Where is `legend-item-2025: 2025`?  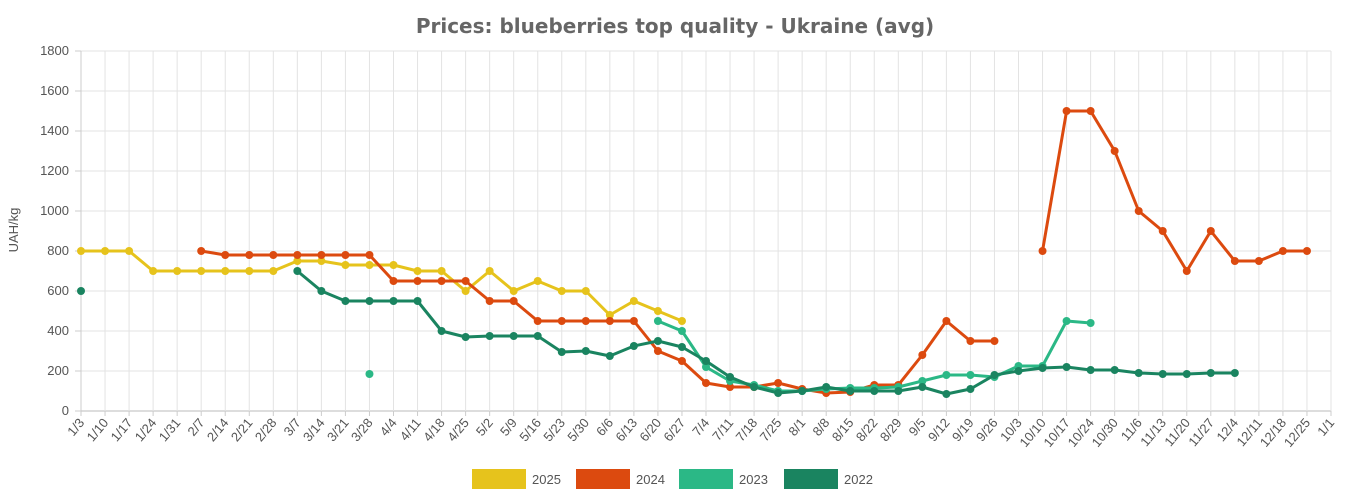 legend-item-2025: 2025 is located at coordinates (516, 479).